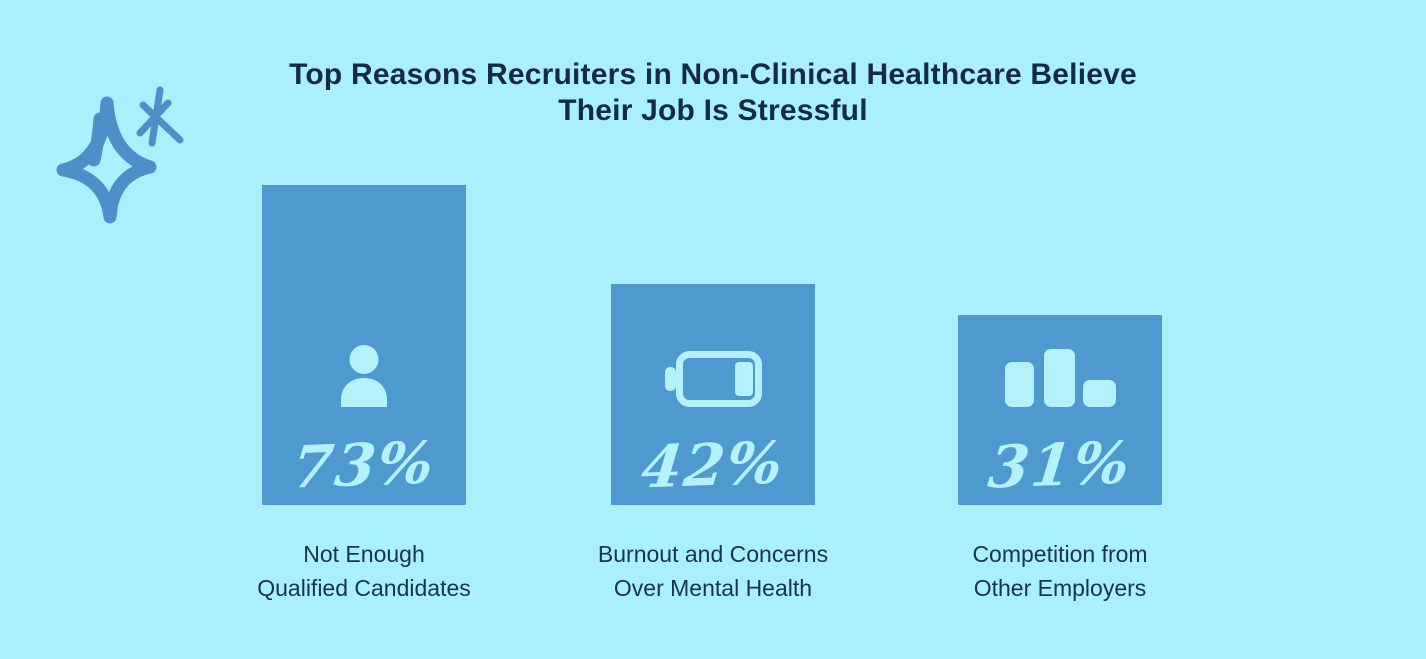 The image size is (1426, 659). What do you see at coordinates (120, 155) in the screenshot?
I see `sparkle-doodle-icon` at bounding box center [120, 155].